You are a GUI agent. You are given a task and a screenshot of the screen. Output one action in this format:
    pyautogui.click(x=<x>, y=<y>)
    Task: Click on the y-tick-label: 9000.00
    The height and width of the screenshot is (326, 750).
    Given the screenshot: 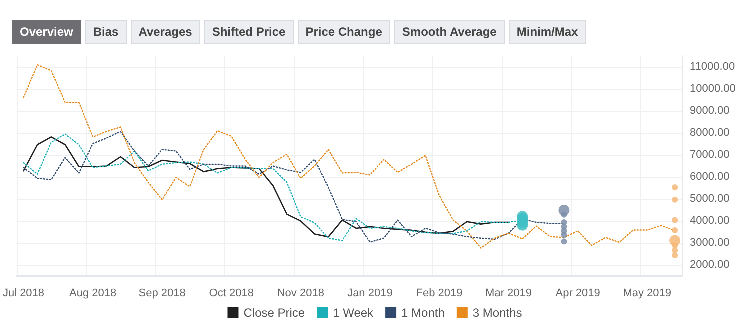 What is the action you would take?
    pyautogui.click(x=710, y=111)
    